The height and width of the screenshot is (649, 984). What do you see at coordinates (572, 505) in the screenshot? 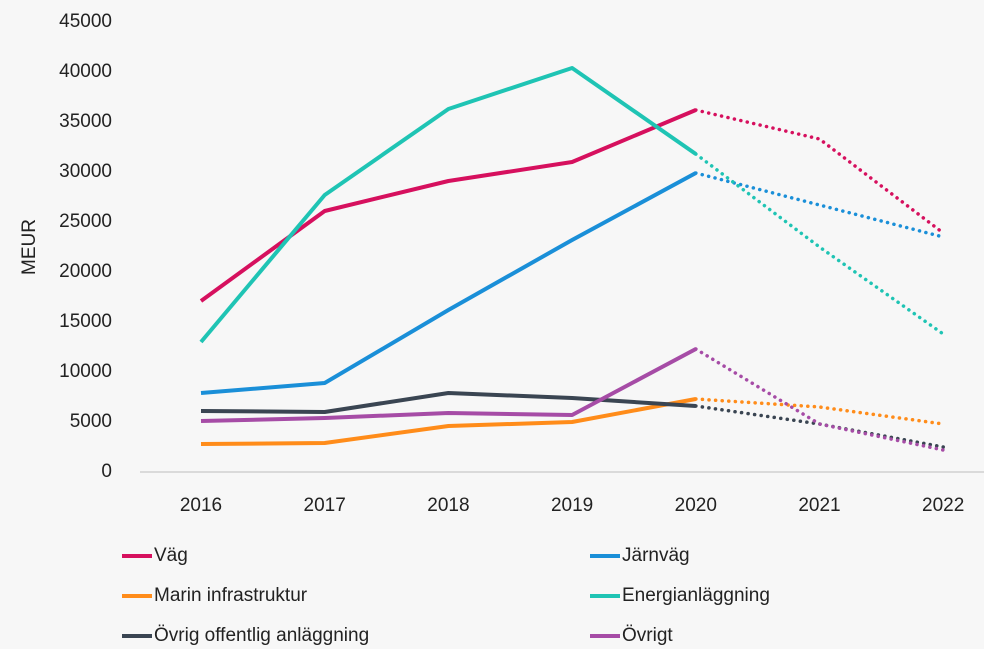
I see `x-tick-label: 2019` at bounding box center [572, 505].